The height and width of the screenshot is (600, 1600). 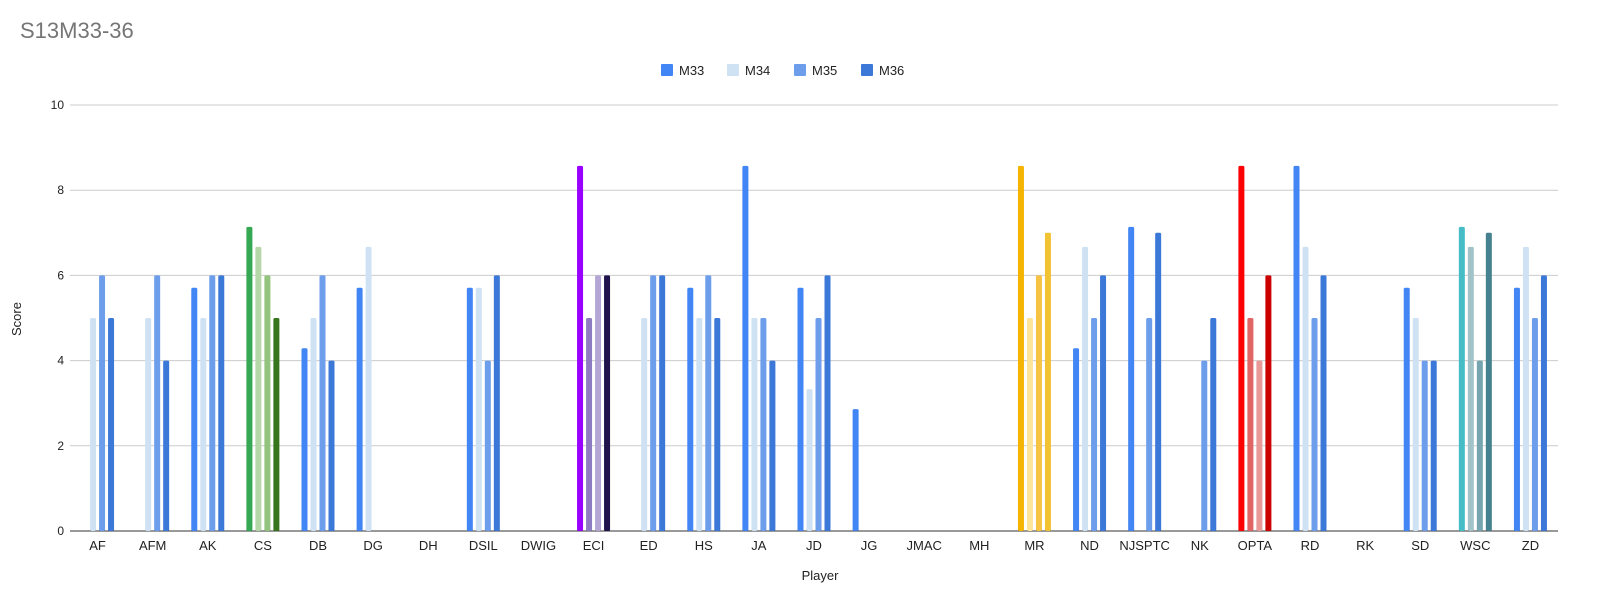 What do you see at coordinates (1268, 403) in the screenshot?
I see `bar-OPTA-M36` at bounding box center [1268, 403].